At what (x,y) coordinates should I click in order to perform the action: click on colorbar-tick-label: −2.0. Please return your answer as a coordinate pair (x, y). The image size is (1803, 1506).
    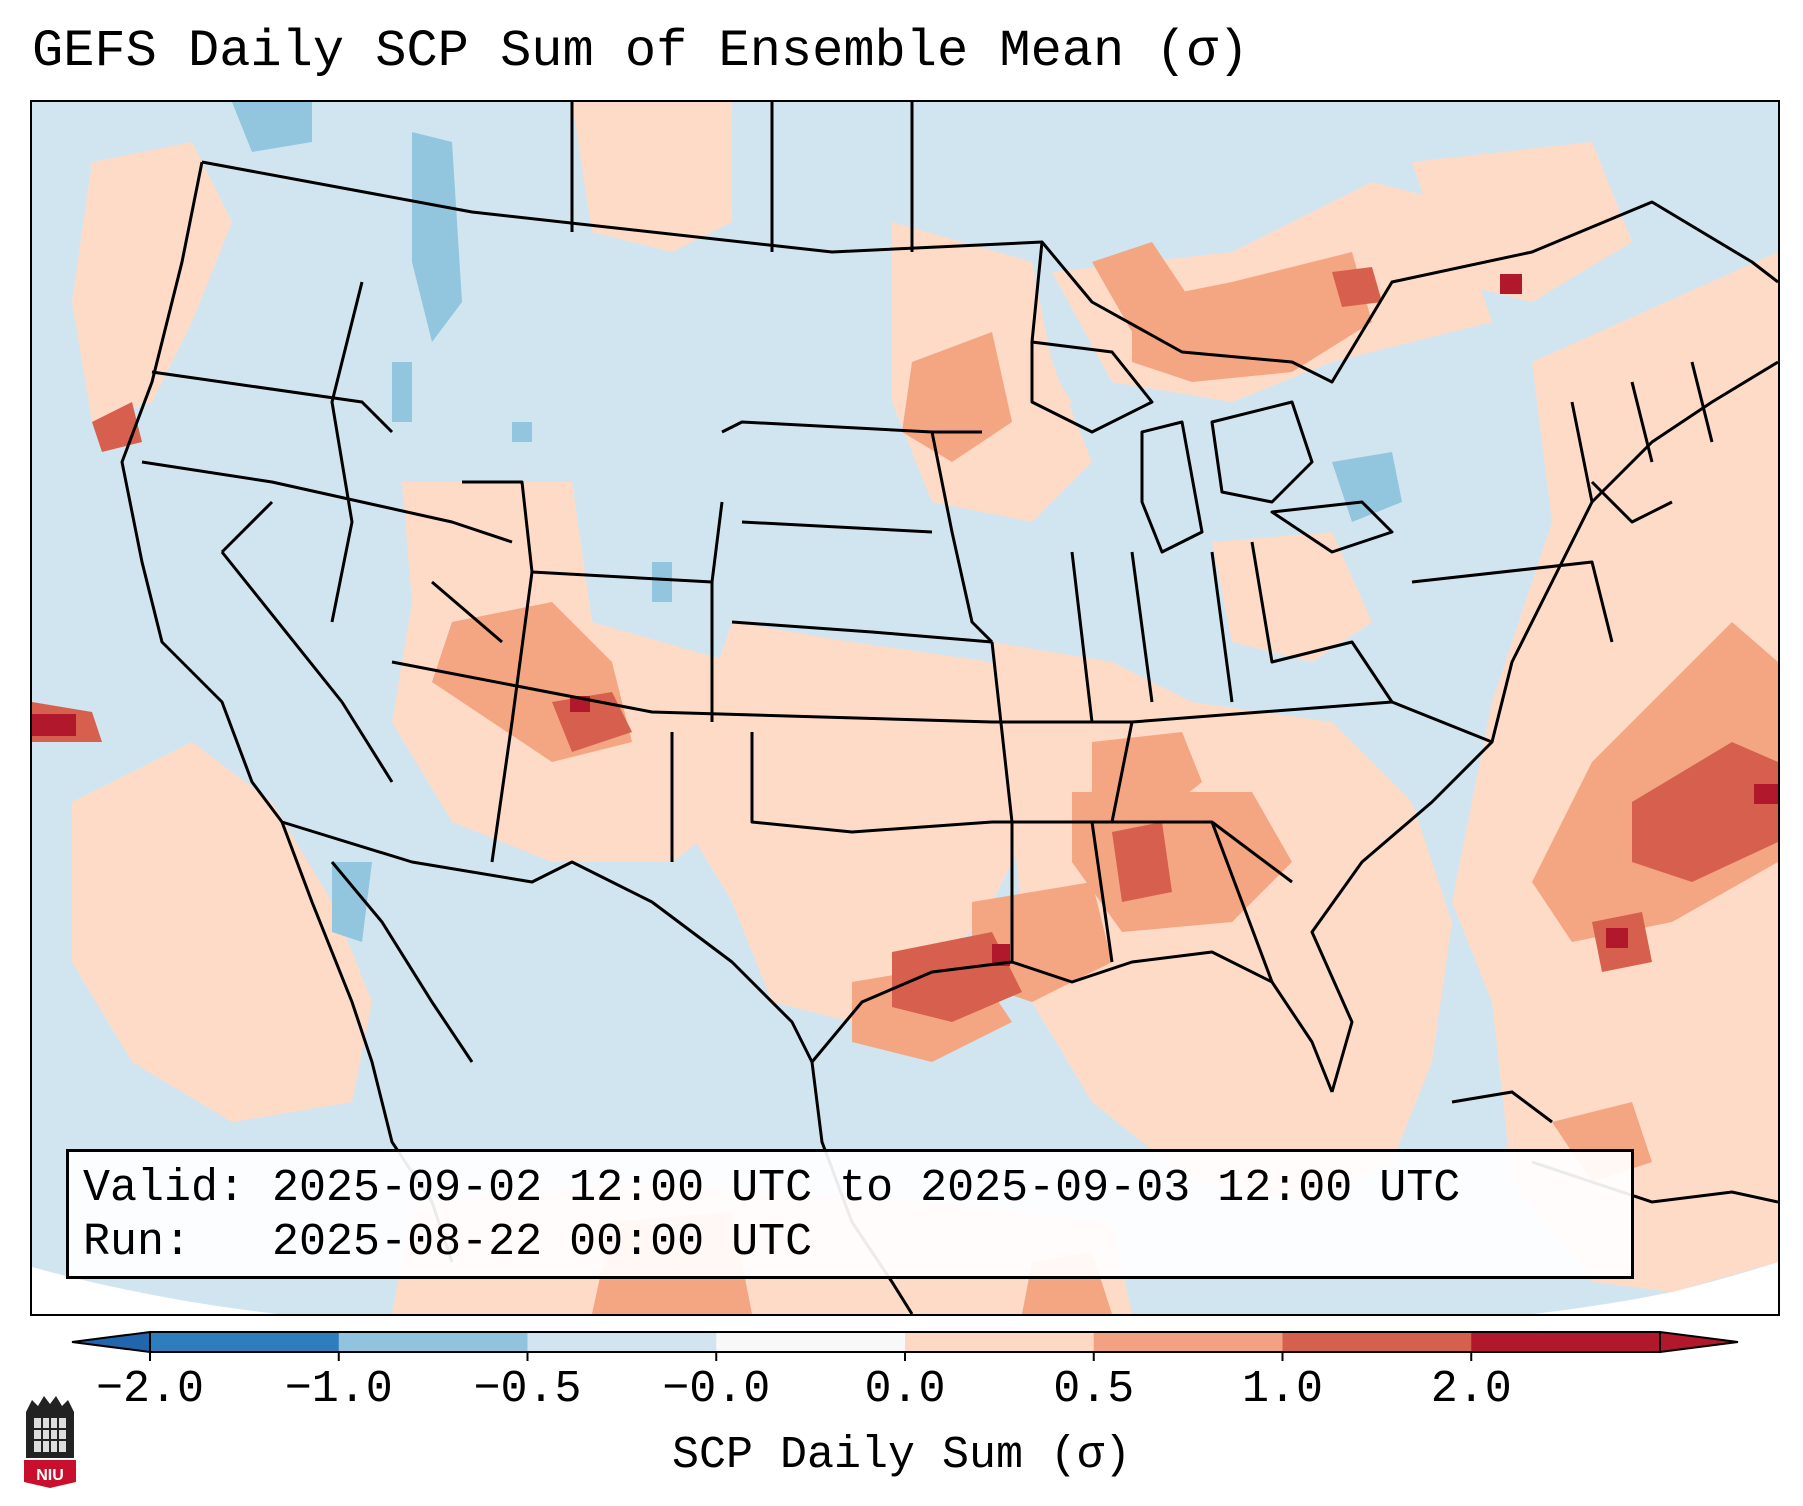
    Looking at the image, I should click on (150, 1389).